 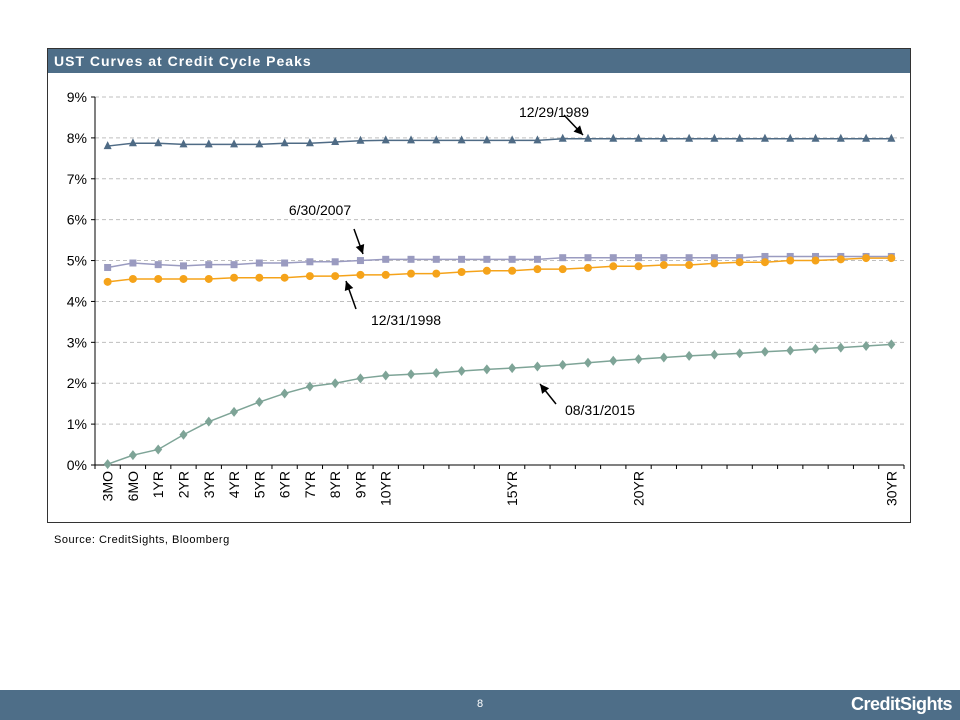 What do you see at coordinates (386, 488) in the screenshot?
I see `x-tick-label: 10YR` at bounding box center [386, 488].